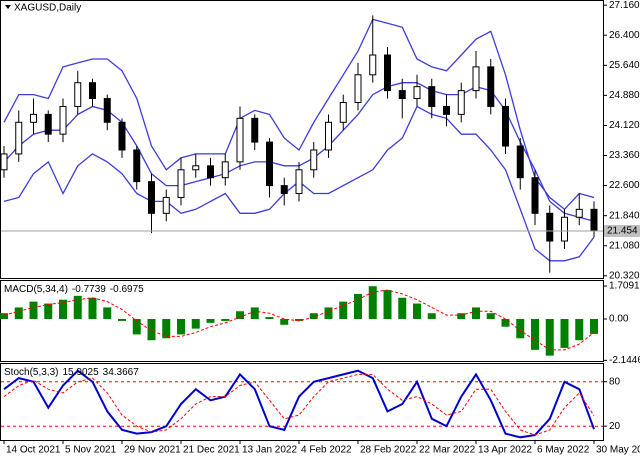 This screenshot has height=457, width=640. I want to click on indicator-value: 34.3667, so click(121, 372).